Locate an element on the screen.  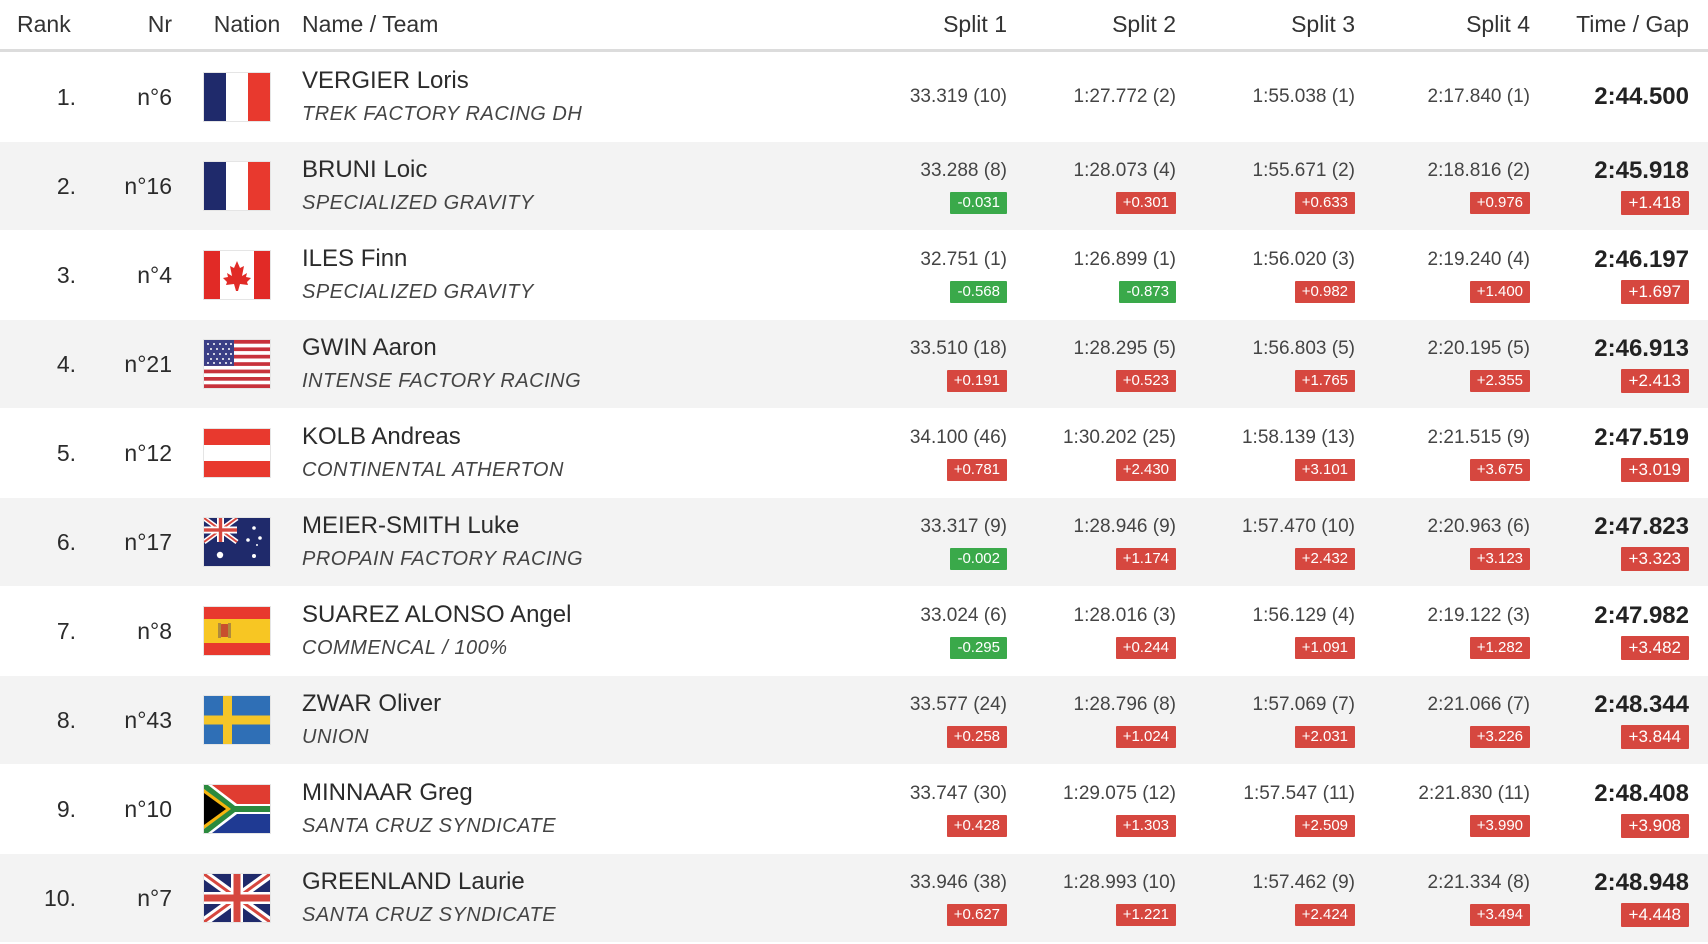
split-4-gap-badge: +3.675 is located at coordinates (1499, 469).